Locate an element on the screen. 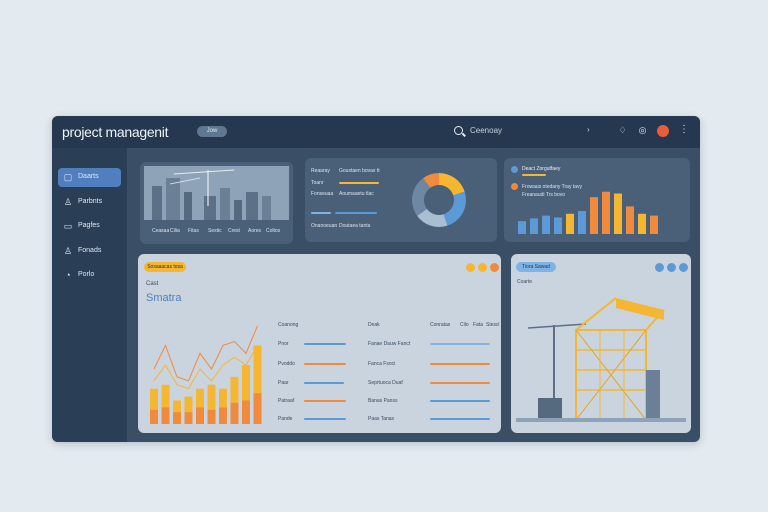 The width and height of the screenshot is (768, 512). sidebar-item-dashboard: ▢ Daarts is located at coordinates (89, 177).